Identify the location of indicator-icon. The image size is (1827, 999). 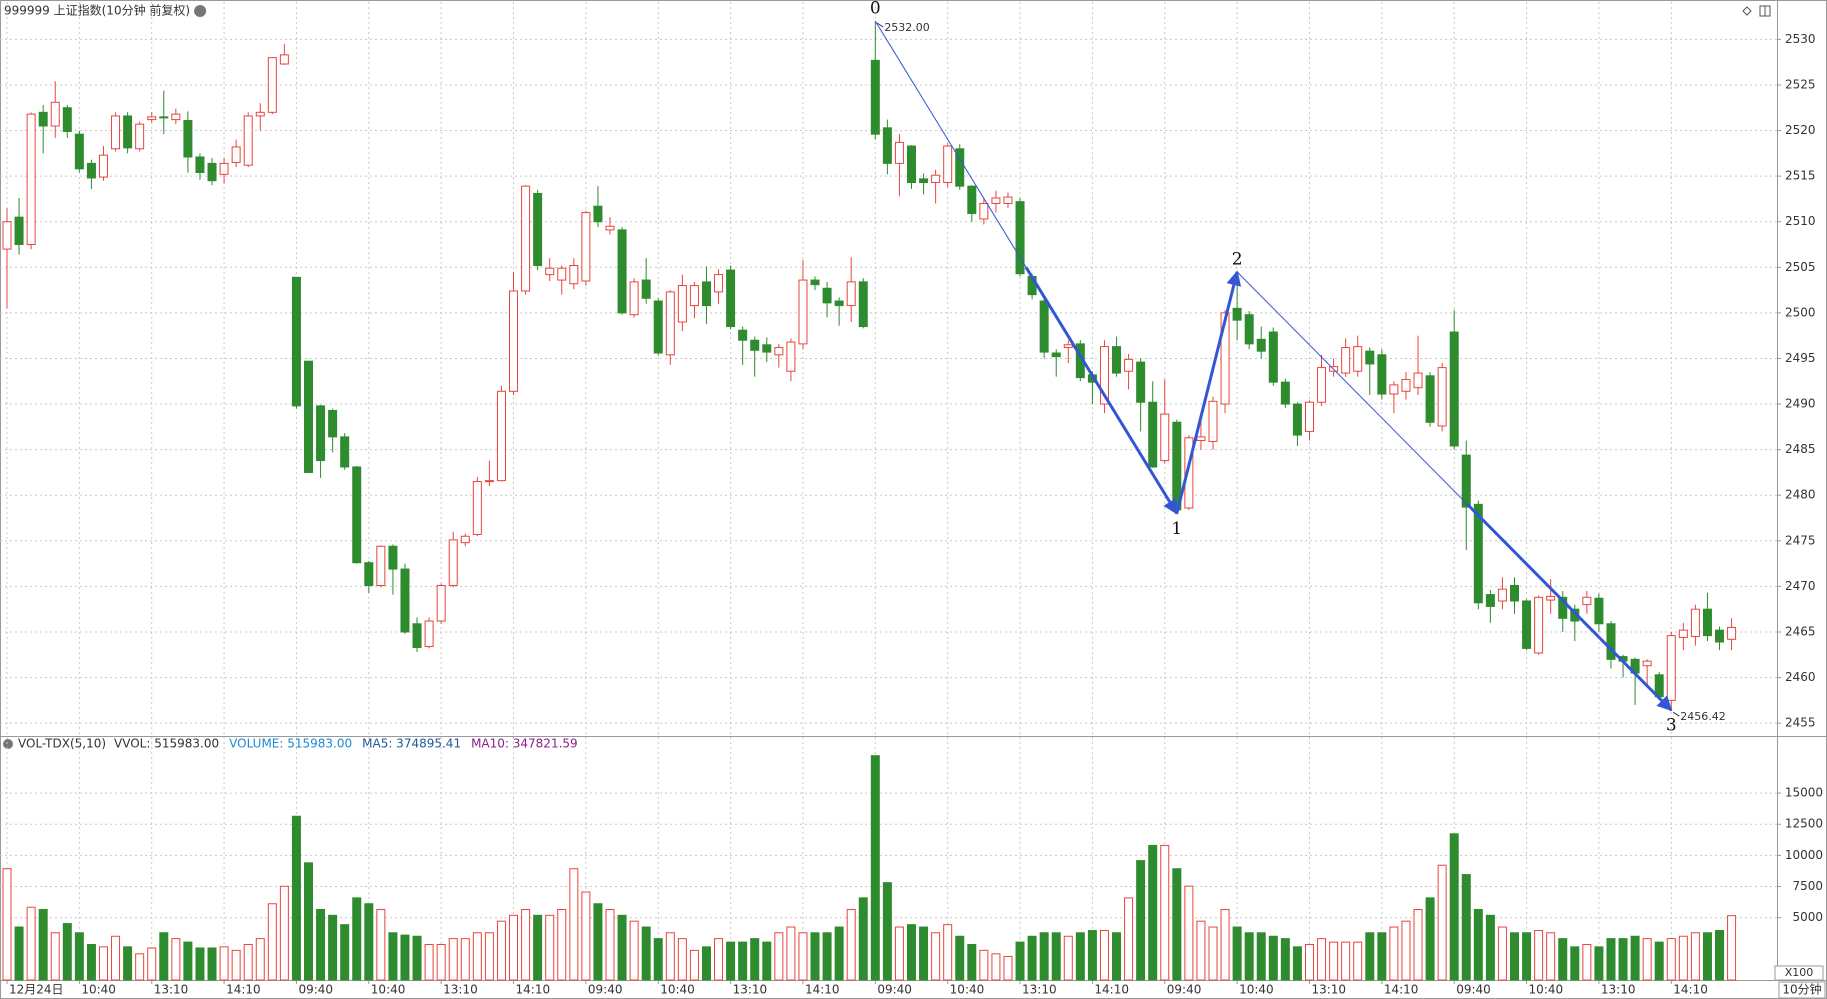
(8, 744).